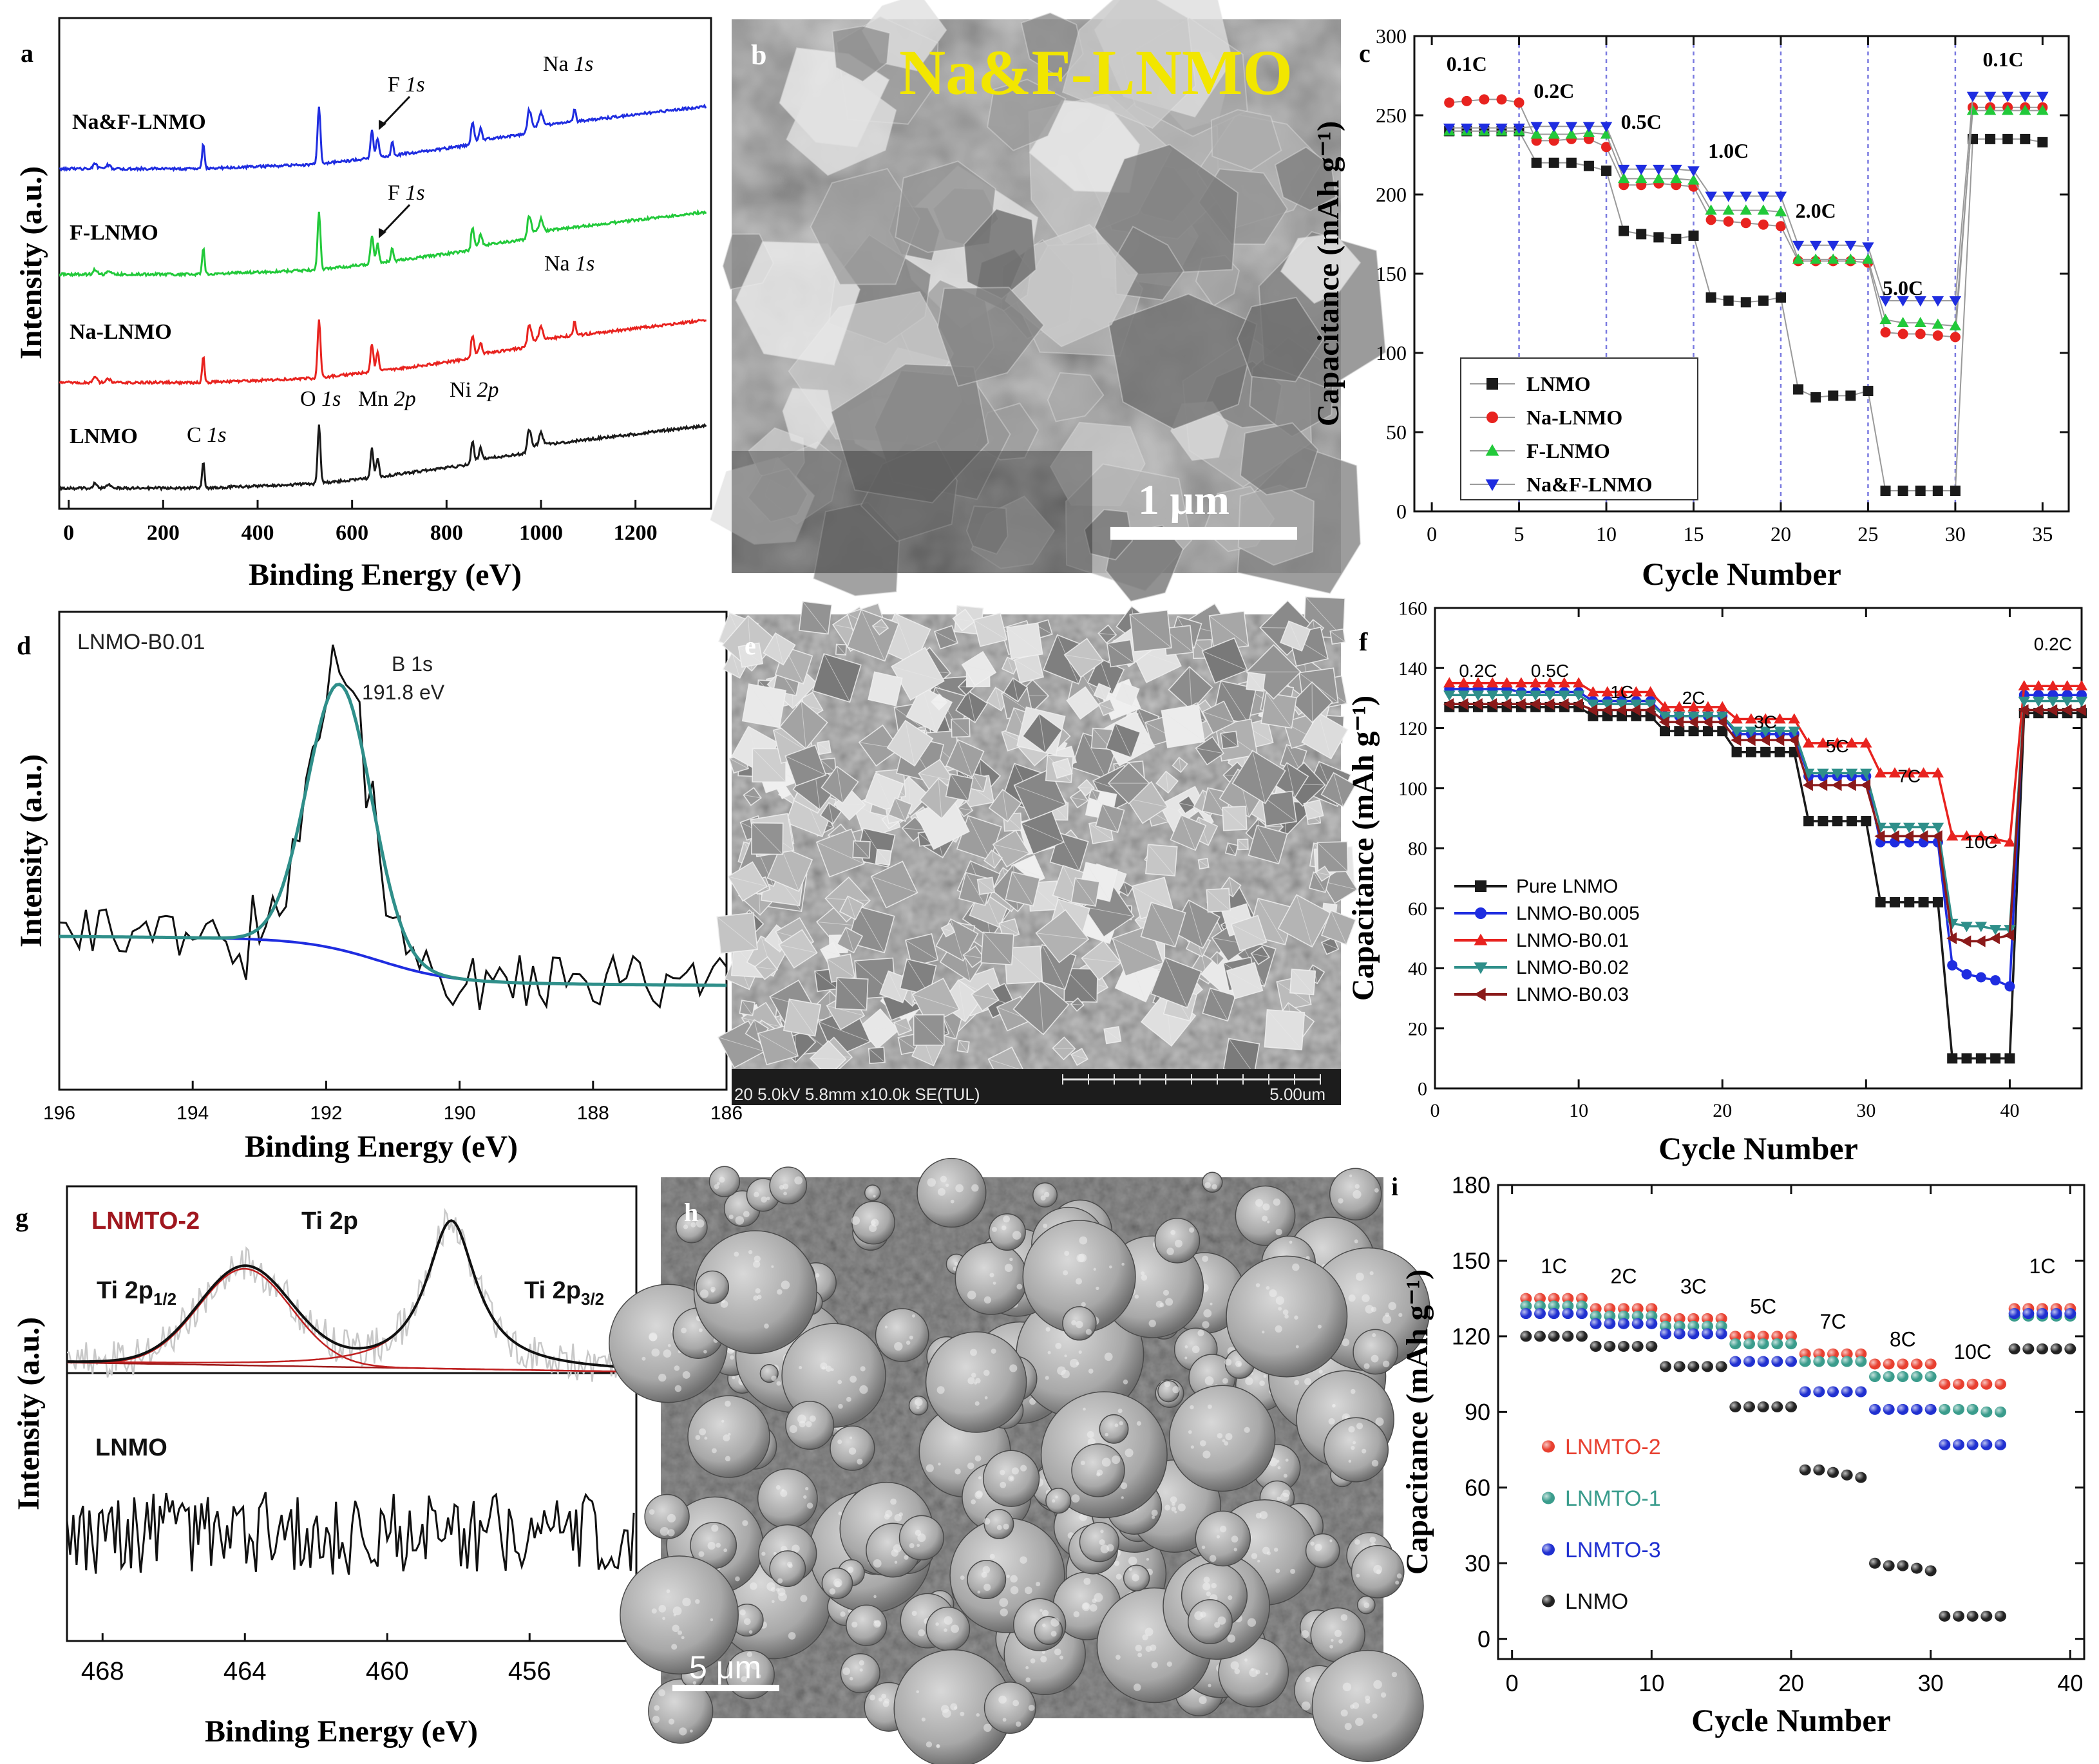  What do you see at coordinates (1606, 533) in the screenshot?
I see `x-tick-label: 10` at bounding box center [1606, 533].